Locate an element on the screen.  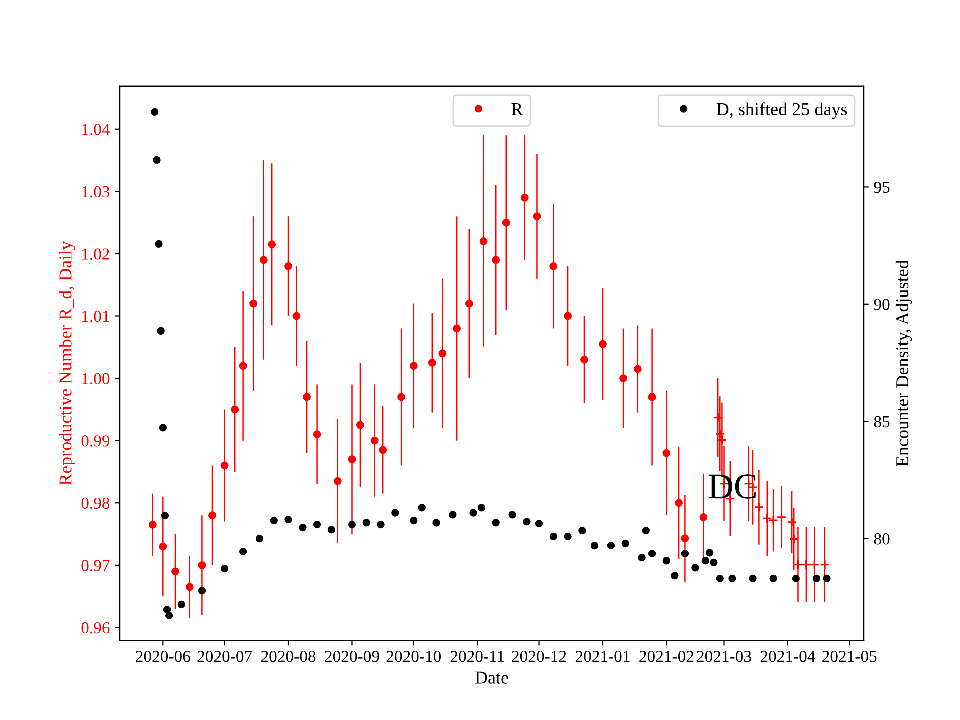
x-tick-label: 2020-06 is located at coordinates (163, 656).